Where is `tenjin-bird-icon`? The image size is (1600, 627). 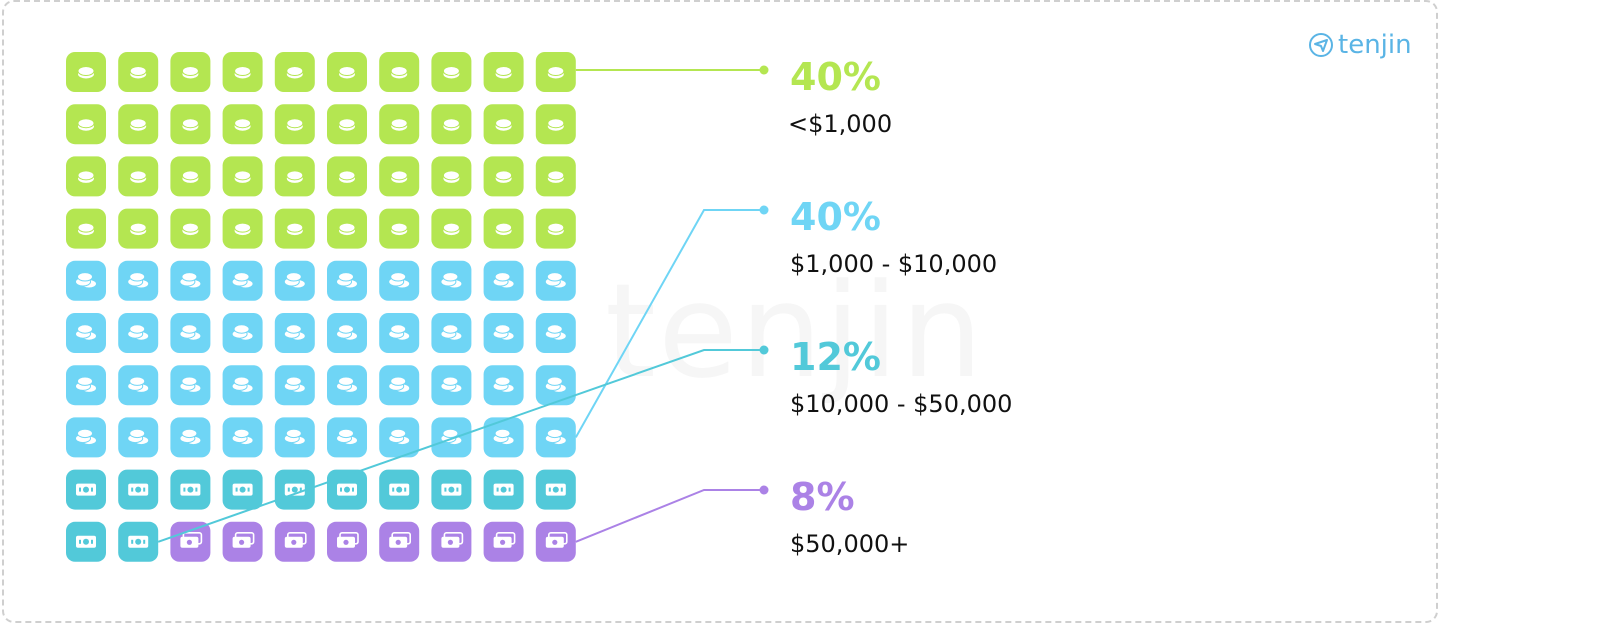
tenjin-bird-icon is located at coordinates (1321, 45).